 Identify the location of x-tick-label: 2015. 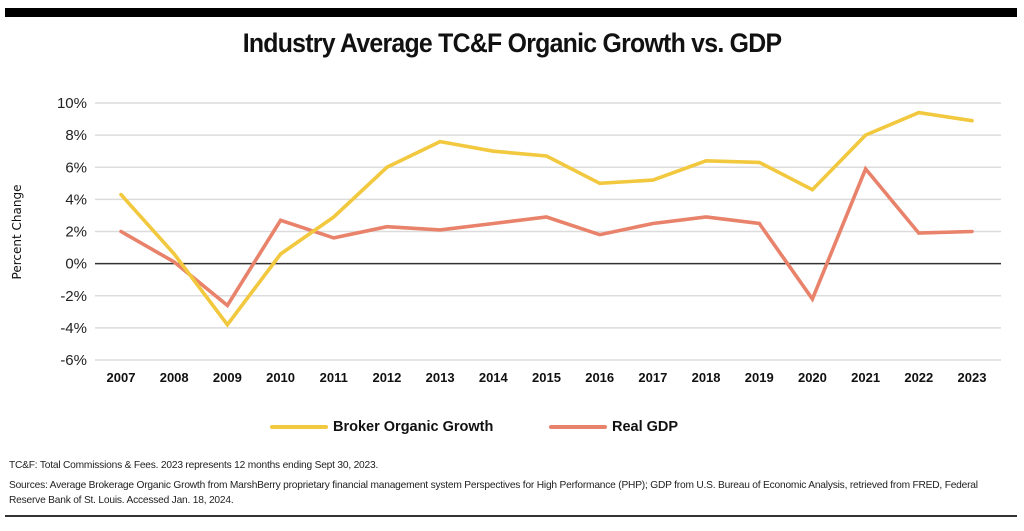
(546, 377).